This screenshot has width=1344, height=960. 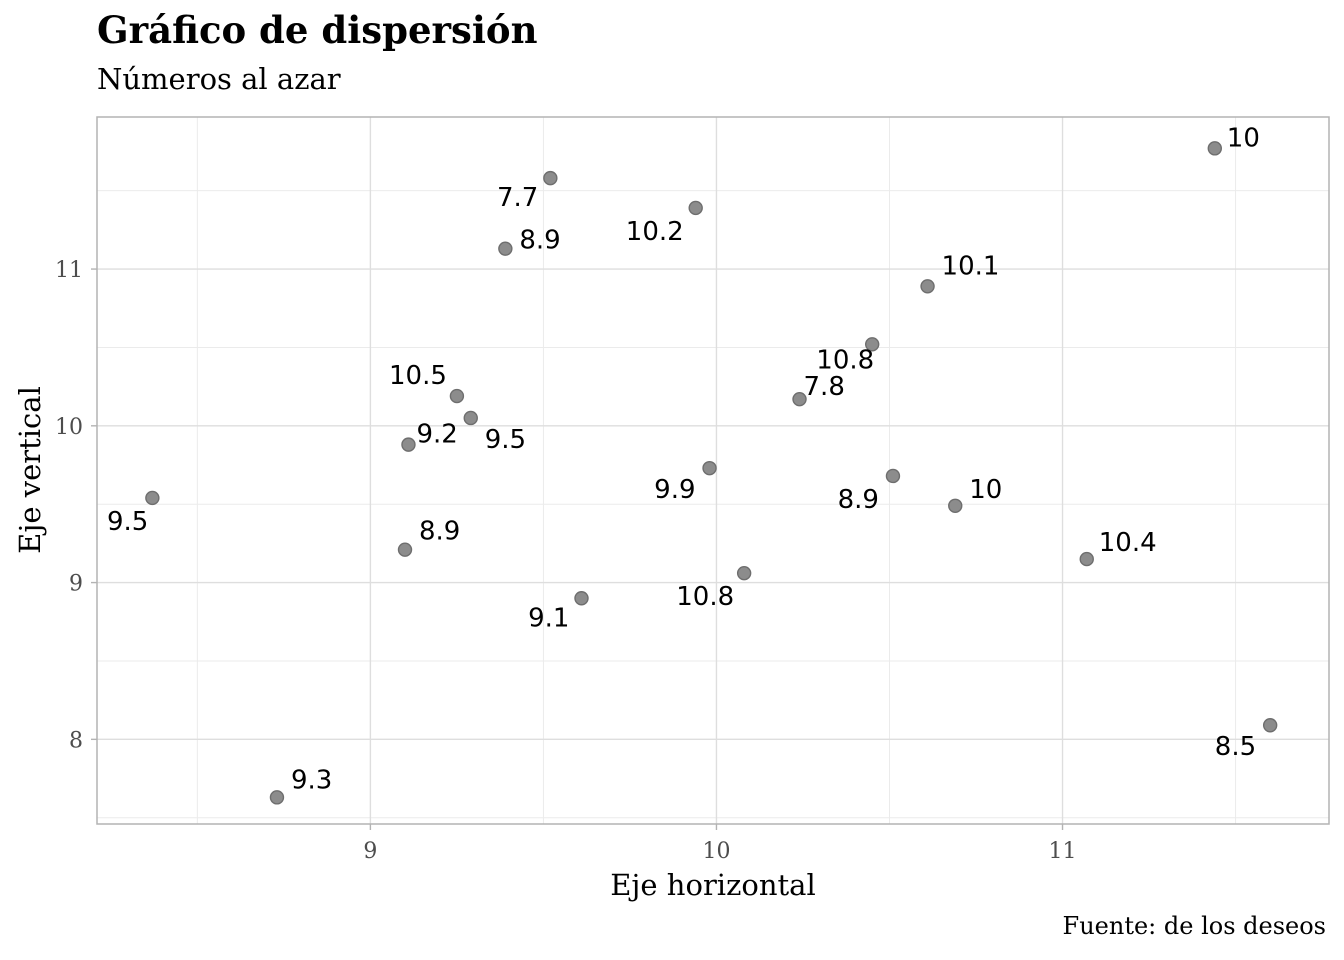 I want to click on x-tick-label: 9, so click(x=370, y=851).